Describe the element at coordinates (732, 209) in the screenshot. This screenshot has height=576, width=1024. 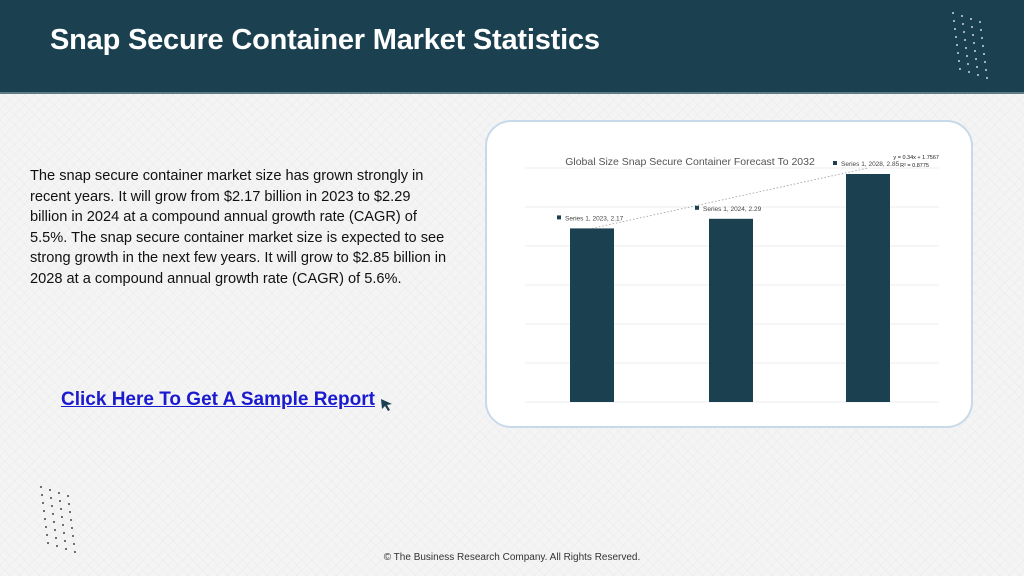
I see `svg-text: Series 1, 2024, 2.29` at that location.